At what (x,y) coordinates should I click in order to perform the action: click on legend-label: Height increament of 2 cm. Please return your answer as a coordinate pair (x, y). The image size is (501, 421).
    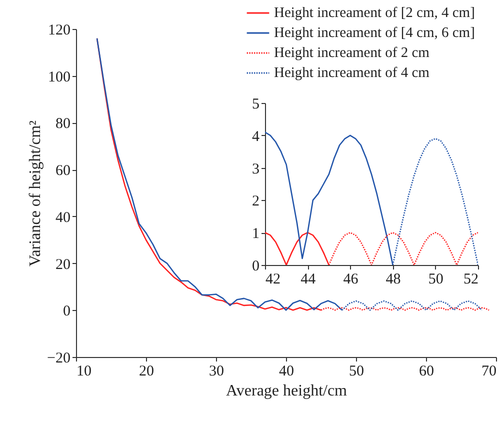
    Looking at the image, I should click on (352, 53).